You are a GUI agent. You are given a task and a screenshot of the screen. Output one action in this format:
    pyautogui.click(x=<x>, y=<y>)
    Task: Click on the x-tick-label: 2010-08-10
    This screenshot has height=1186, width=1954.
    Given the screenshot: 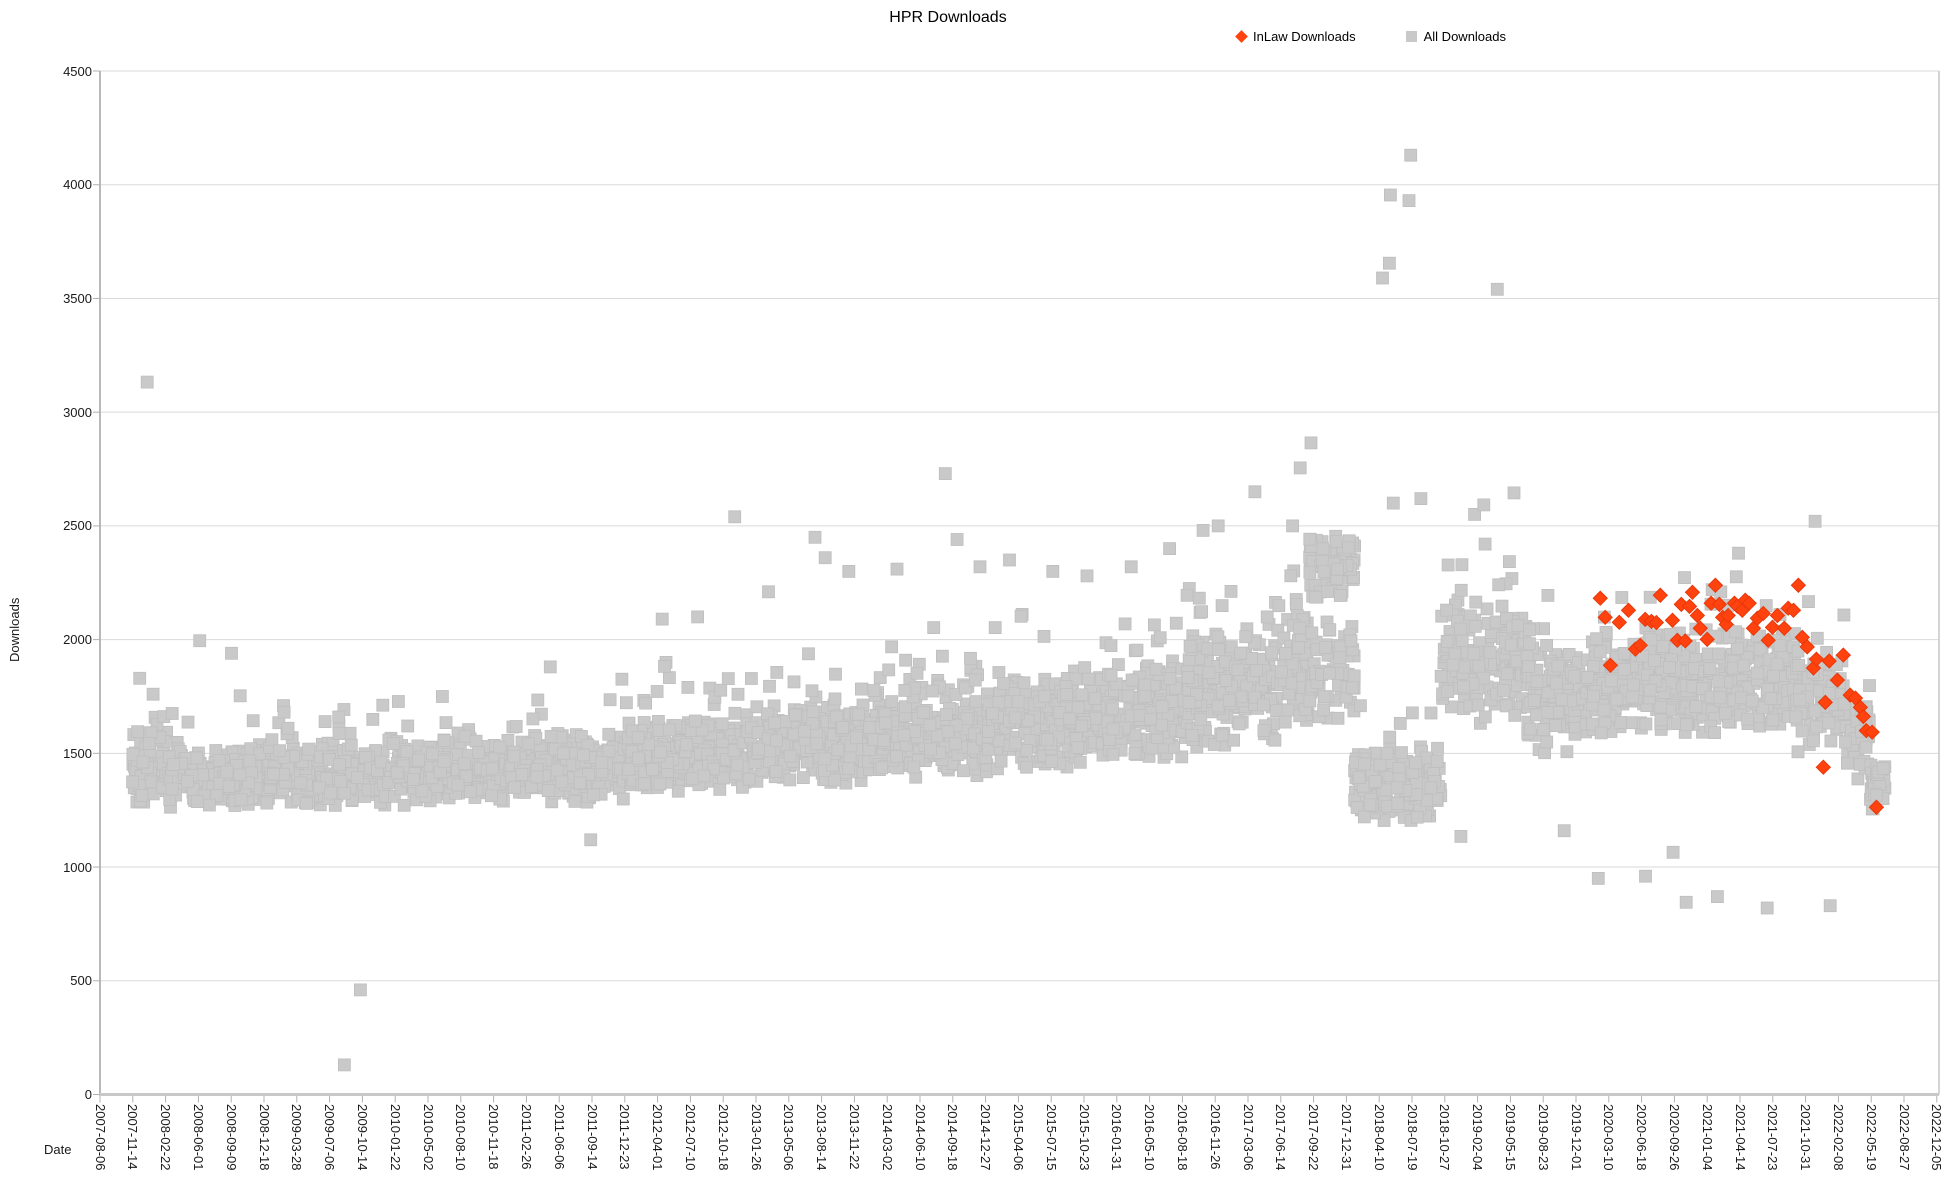 What is the action you would take?
    pyautogui.click(x=461, y=1137)
    